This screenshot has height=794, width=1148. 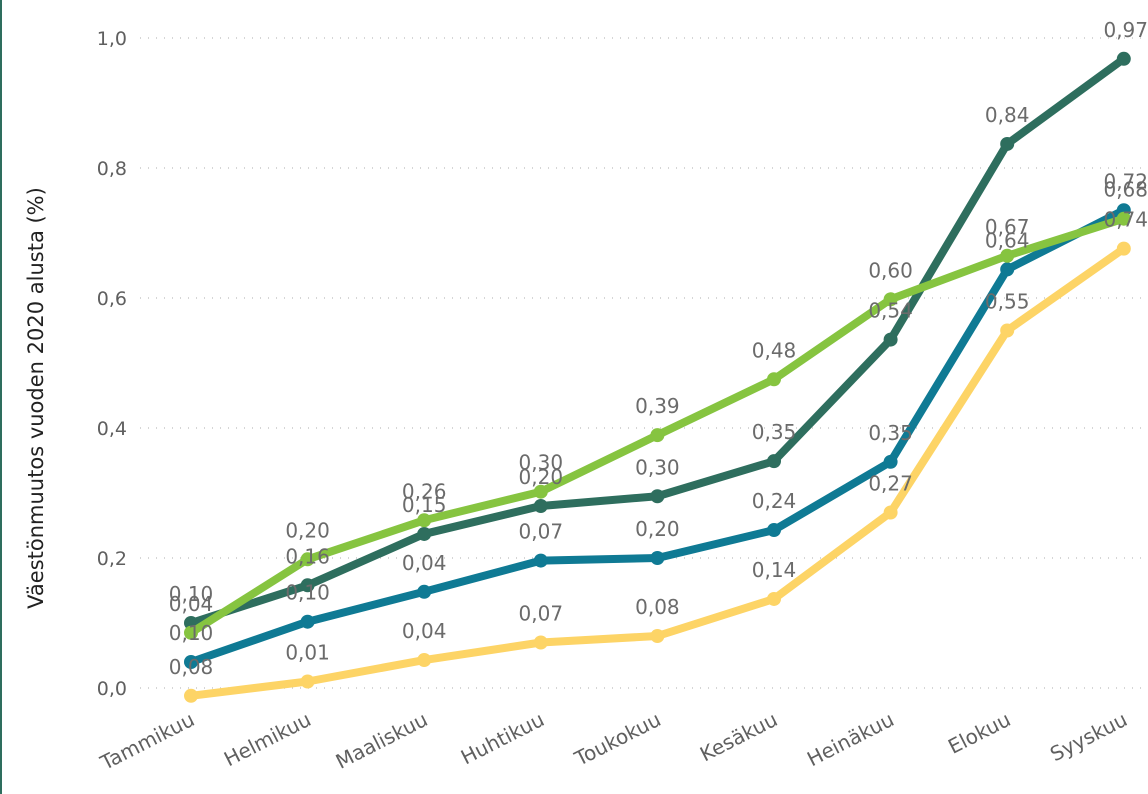 What do you see at coordinates (890, 311) in the screenshot?
I see `data-label: 0,54` at bounding box center [890, 311].